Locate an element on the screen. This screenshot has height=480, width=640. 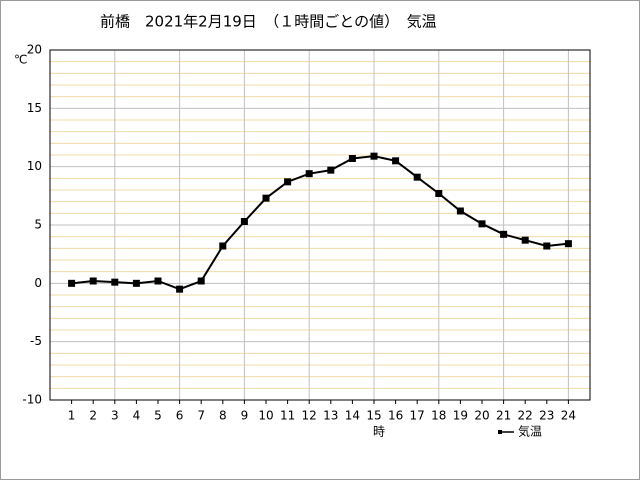
x-tick-label: 14 is located at coordinates (352, 416).